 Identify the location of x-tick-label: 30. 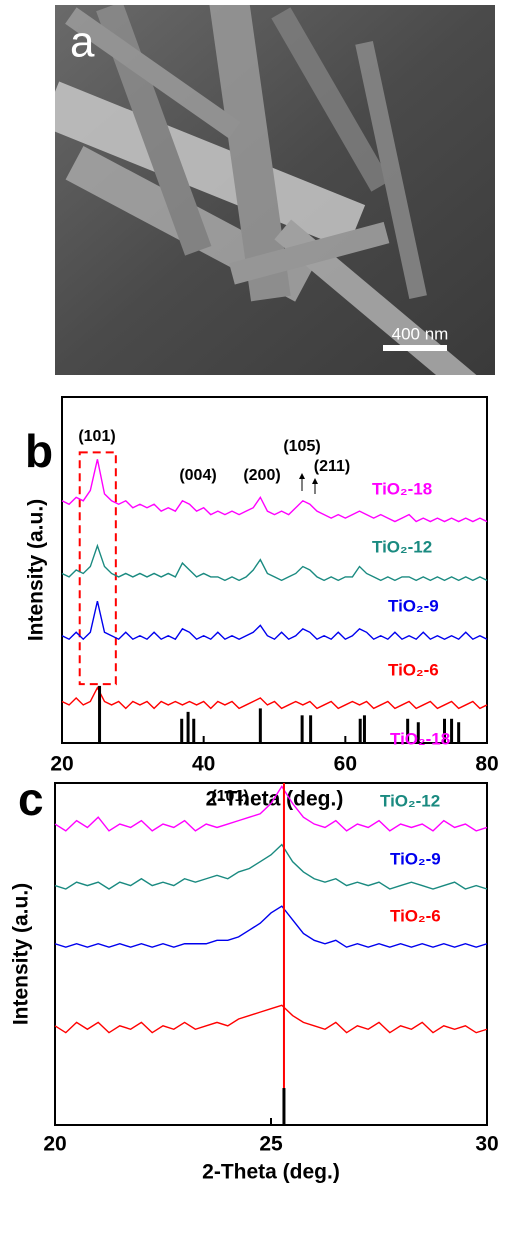
(486, 1144).